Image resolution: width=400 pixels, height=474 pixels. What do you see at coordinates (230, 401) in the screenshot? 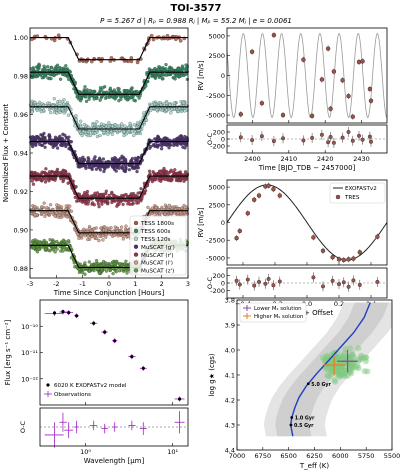
I see `hr-ytick-label: 4.2` at bounding box center [230, 401].